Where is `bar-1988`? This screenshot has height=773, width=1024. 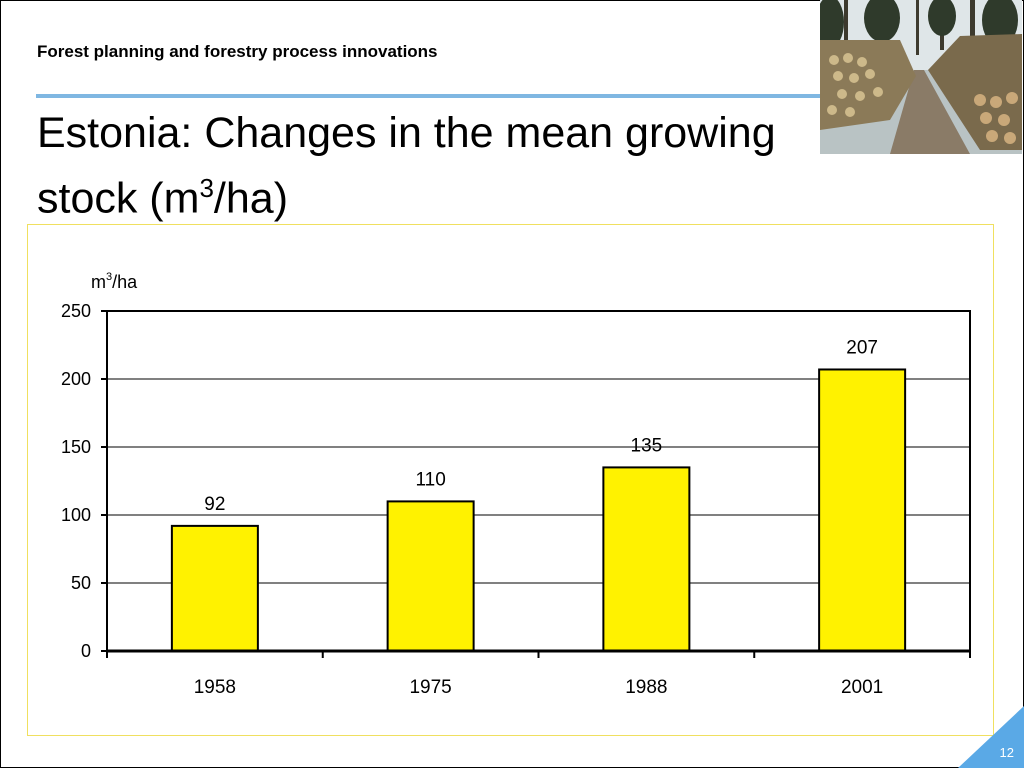 bar-1988 is located at coordinates (646, 559).